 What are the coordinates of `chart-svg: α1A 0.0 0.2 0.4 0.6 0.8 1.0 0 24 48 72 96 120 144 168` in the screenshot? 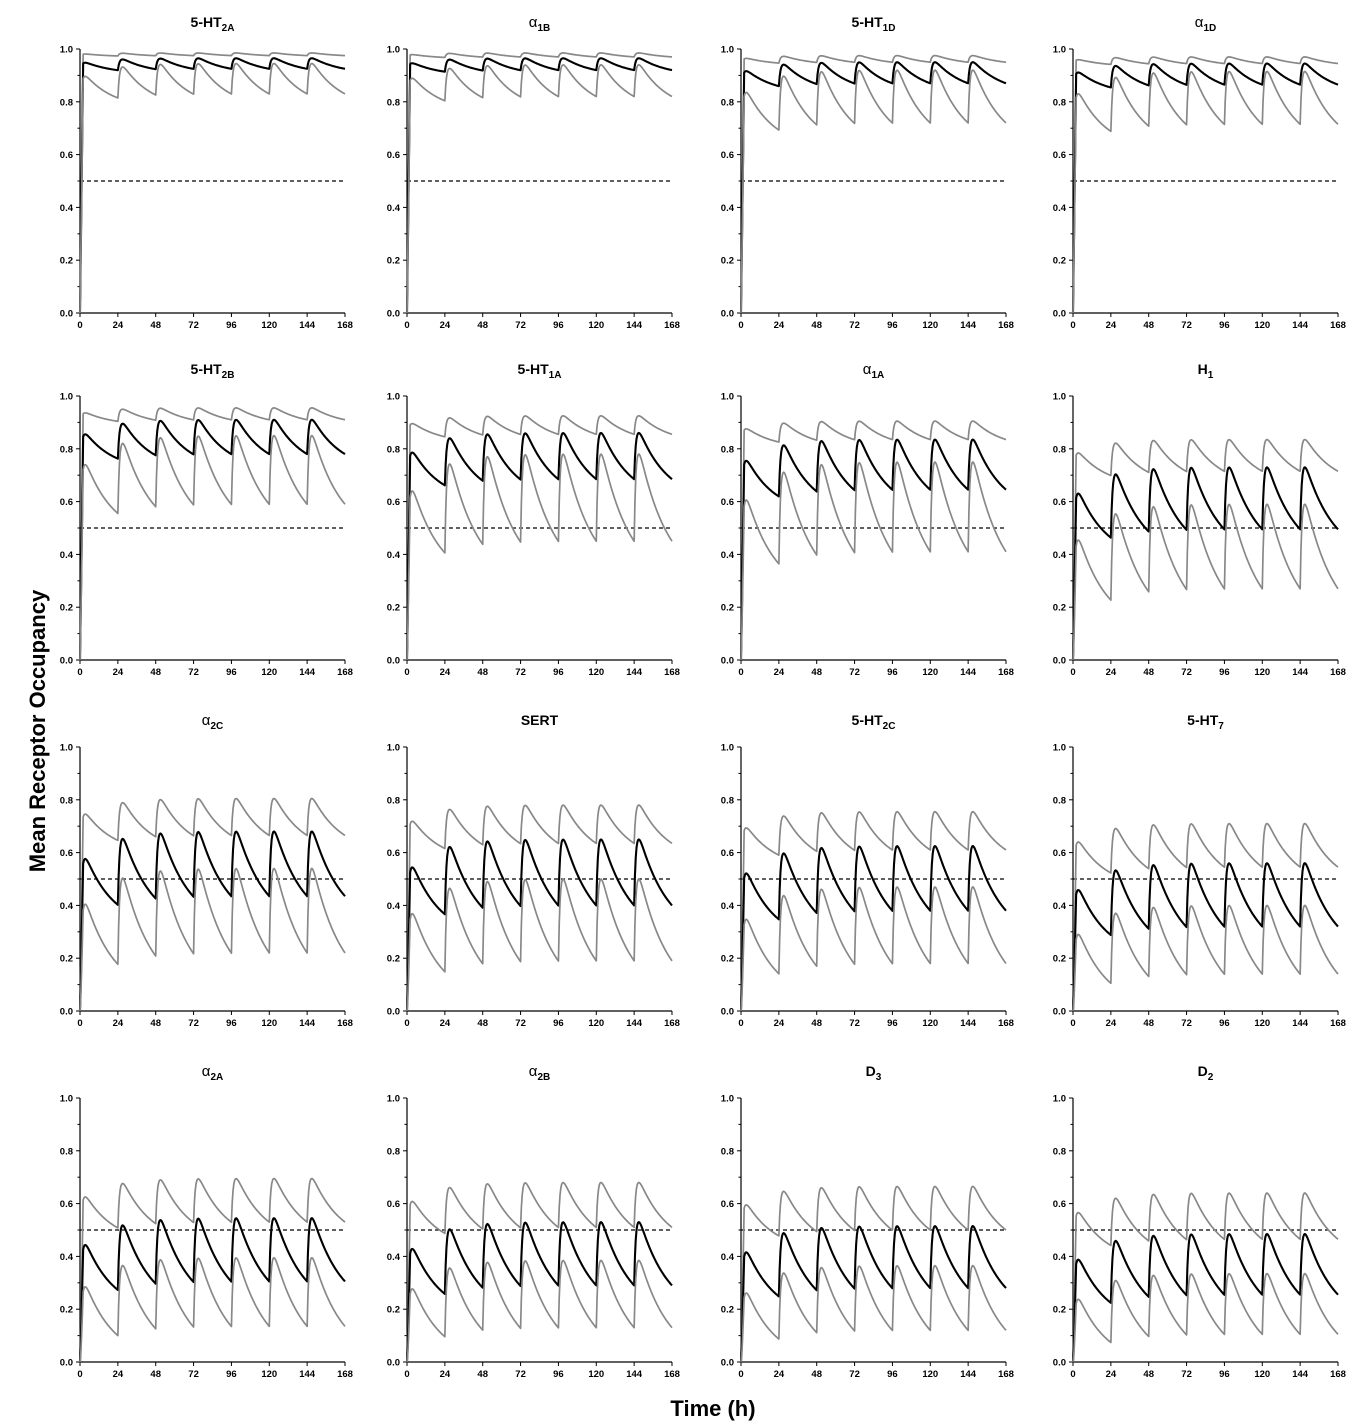 It's located at (867, 519).